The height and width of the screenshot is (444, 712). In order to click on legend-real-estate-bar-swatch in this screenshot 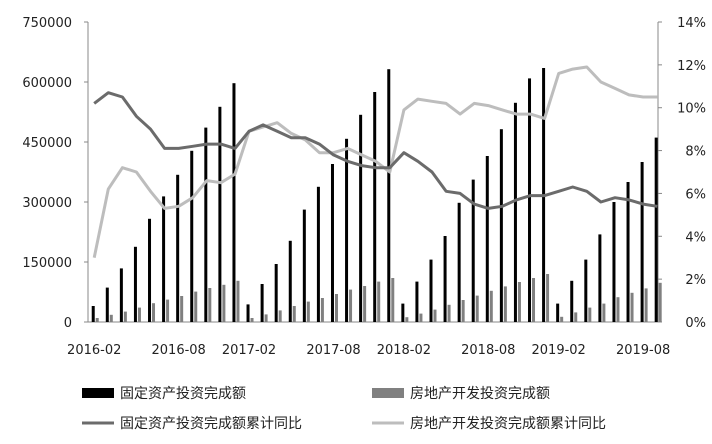, I will do `click(388, 393)`.